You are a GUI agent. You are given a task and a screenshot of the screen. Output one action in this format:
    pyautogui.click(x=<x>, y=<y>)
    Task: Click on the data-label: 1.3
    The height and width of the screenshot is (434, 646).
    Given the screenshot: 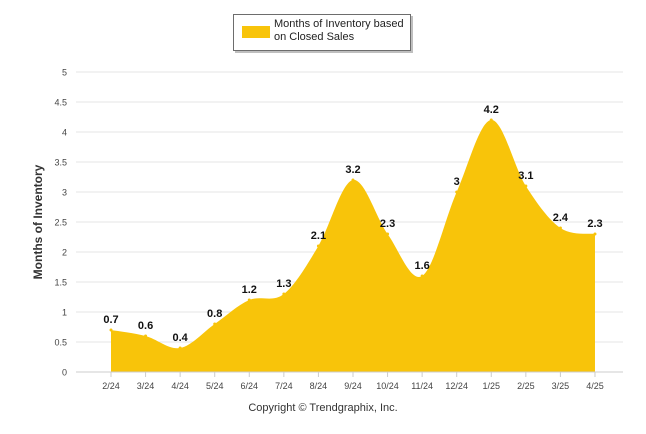 What is the action you would take?
    pyautogui.click(x=283, y=284)
    